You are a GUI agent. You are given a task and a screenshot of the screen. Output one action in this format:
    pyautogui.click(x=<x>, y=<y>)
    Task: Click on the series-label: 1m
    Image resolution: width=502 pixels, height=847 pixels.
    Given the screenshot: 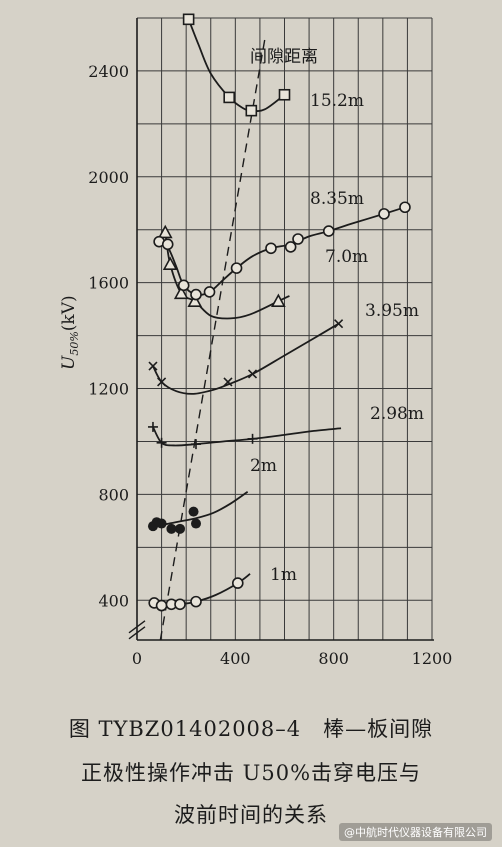 What is the action you would take?
    pyautogui.click(x=283, y=575)
    